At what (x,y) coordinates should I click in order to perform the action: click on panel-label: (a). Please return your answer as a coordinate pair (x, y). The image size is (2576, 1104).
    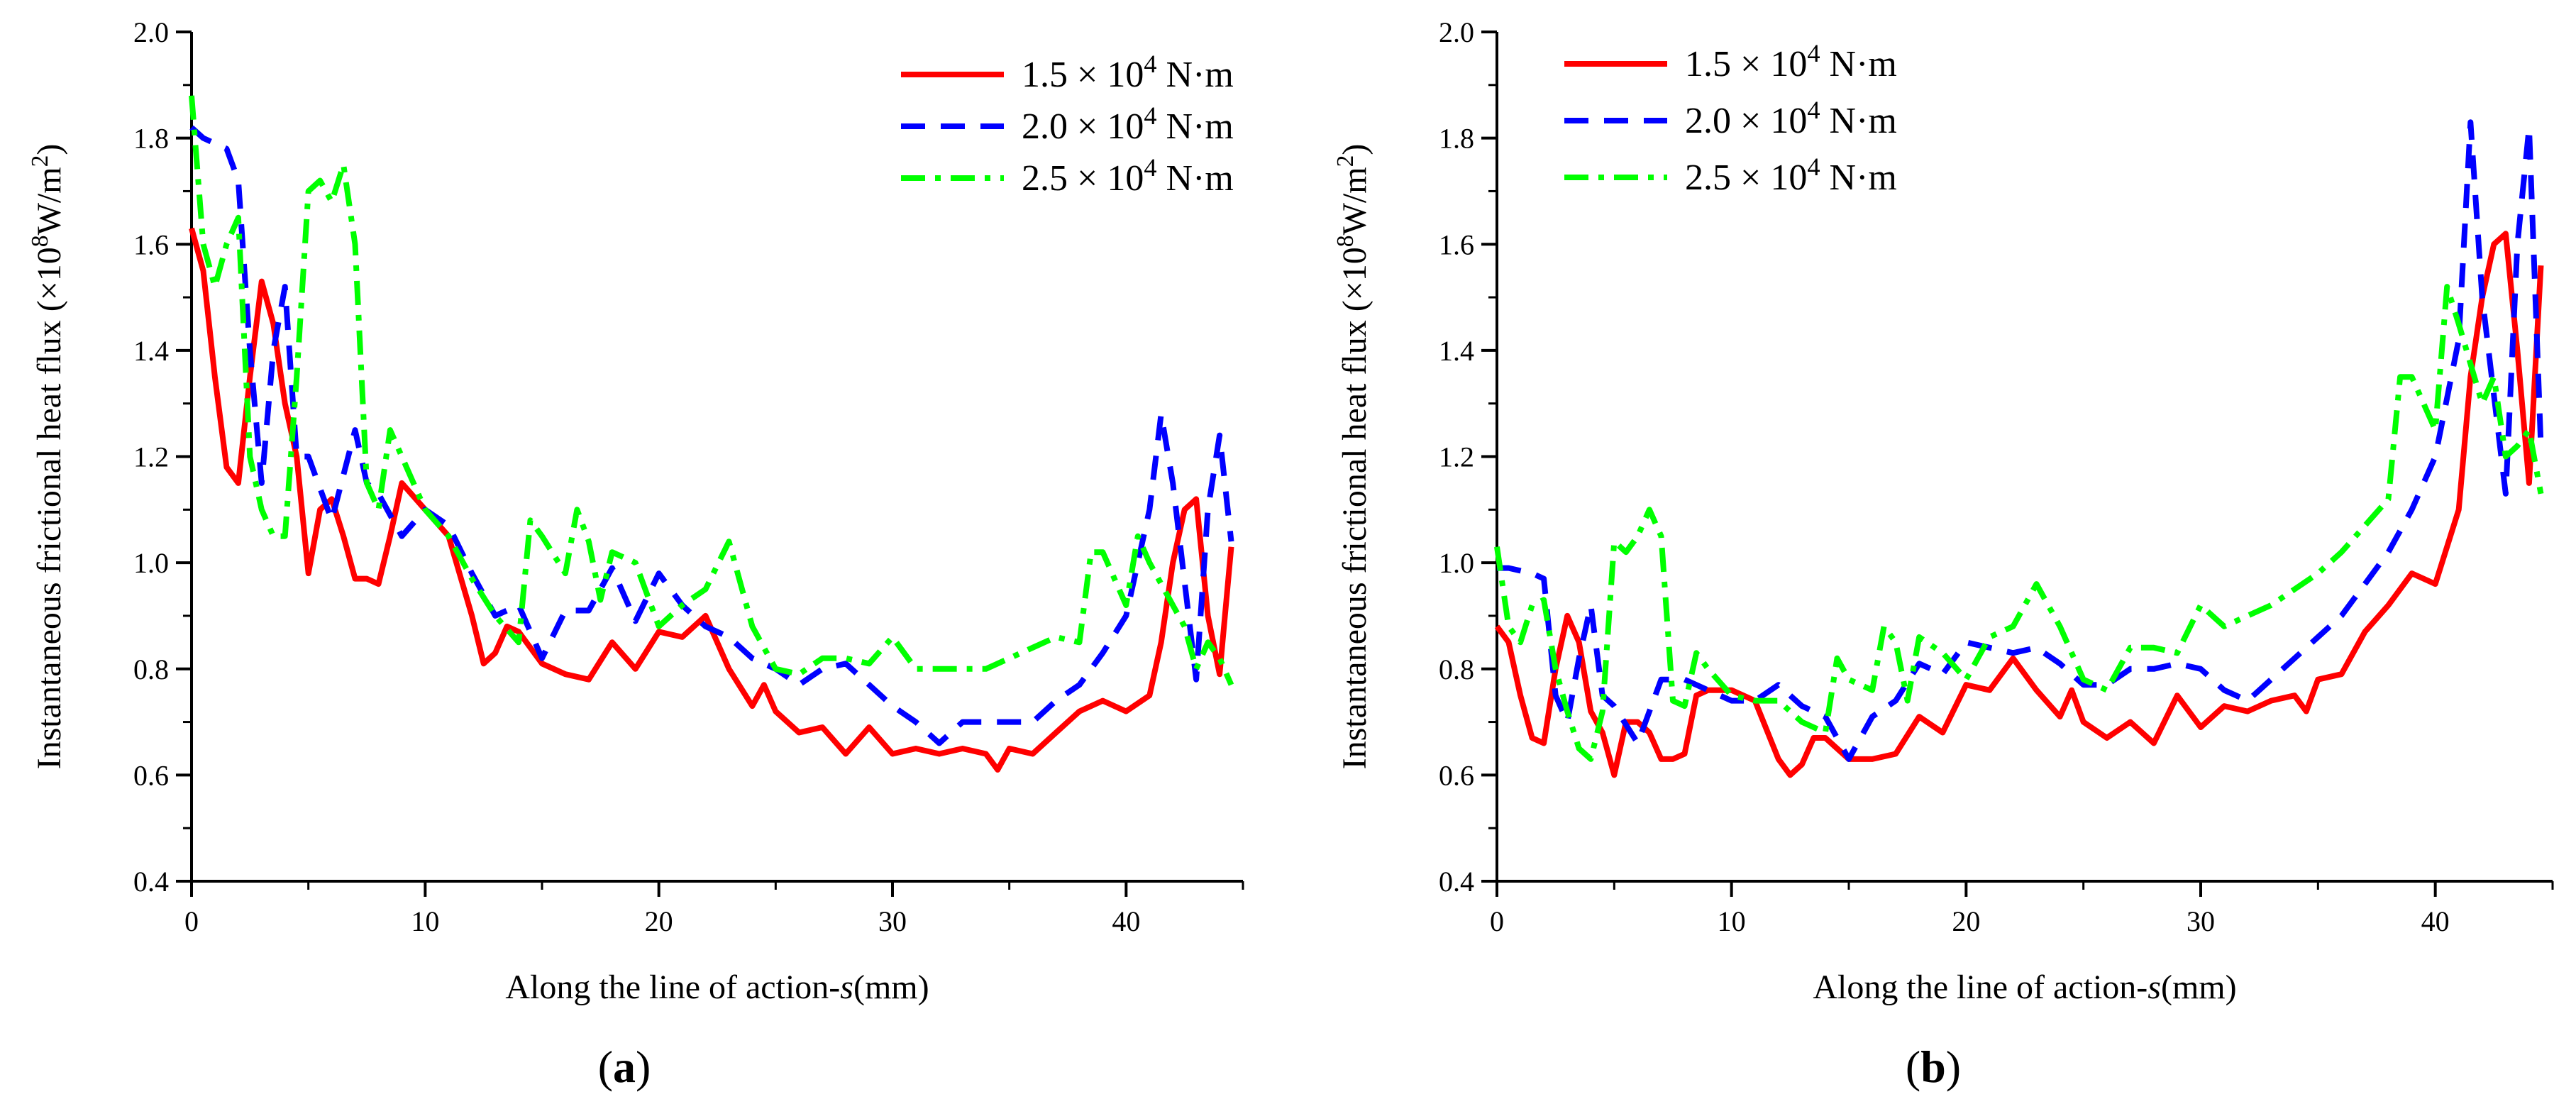
    Looking at the image, I should click on (624, 1067).